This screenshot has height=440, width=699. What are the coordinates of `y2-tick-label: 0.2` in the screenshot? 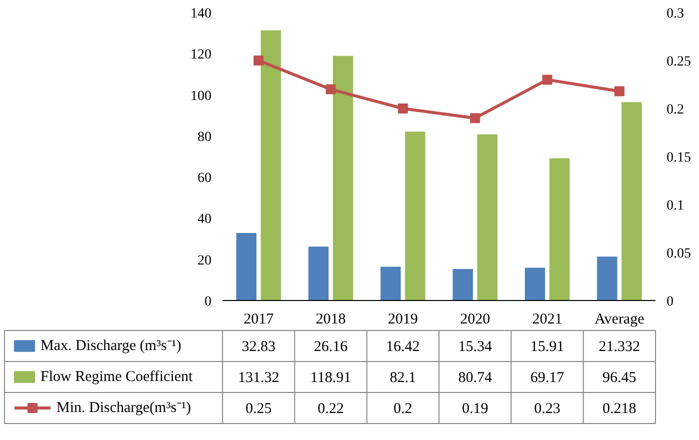 It's located at (675, 110).